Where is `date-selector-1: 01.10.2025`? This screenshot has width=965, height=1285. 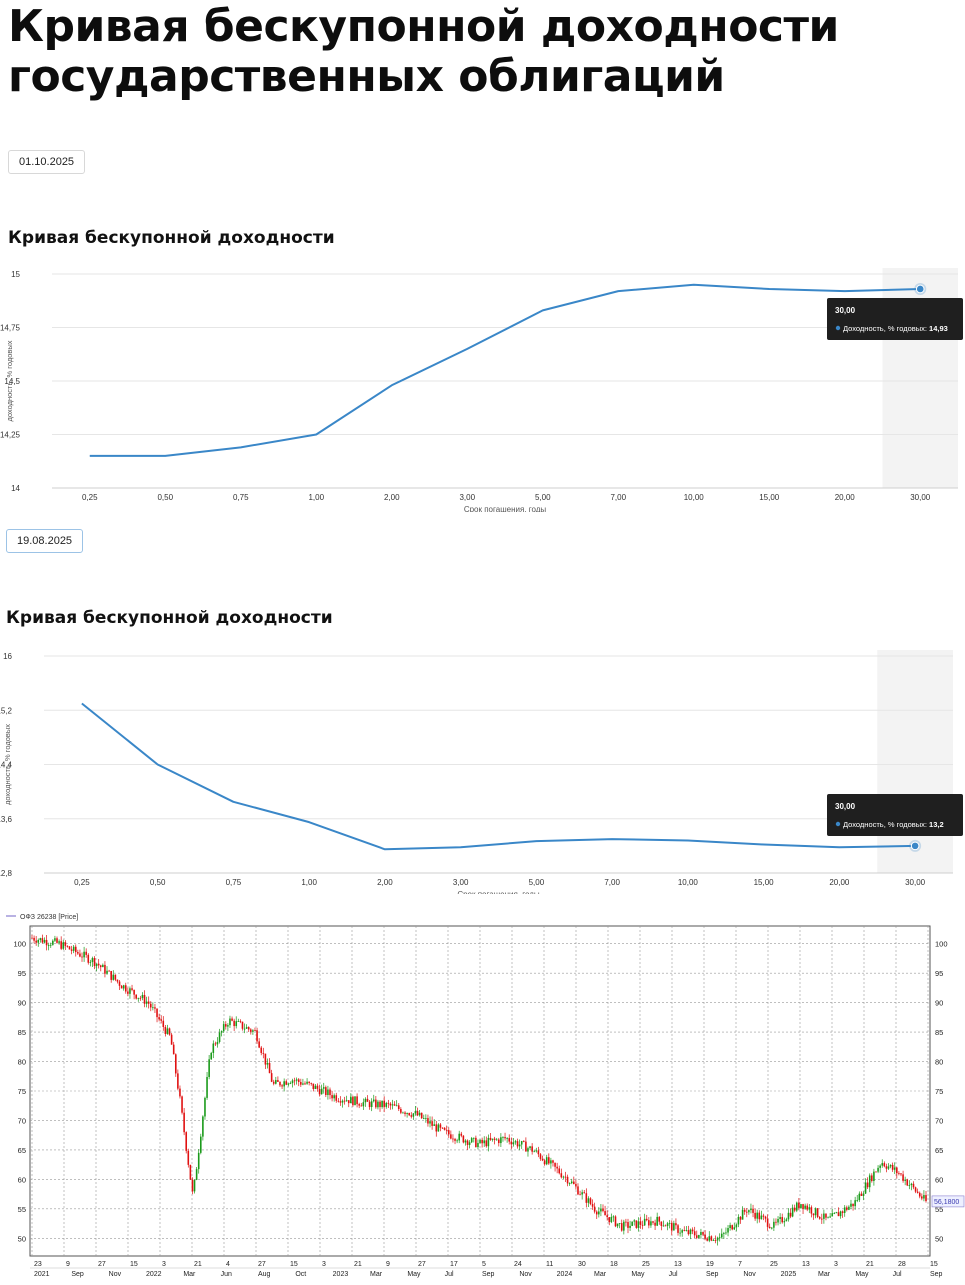 date-selector-1: 01.10.2025 is located at coordinates (46, 162).